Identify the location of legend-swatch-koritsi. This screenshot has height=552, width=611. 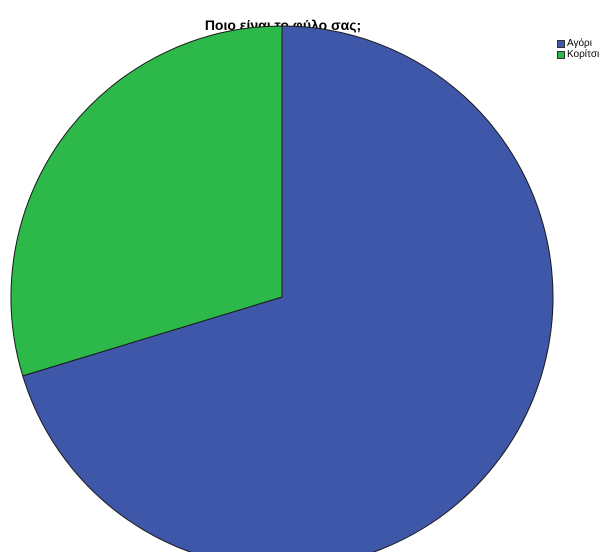
(561, 54).